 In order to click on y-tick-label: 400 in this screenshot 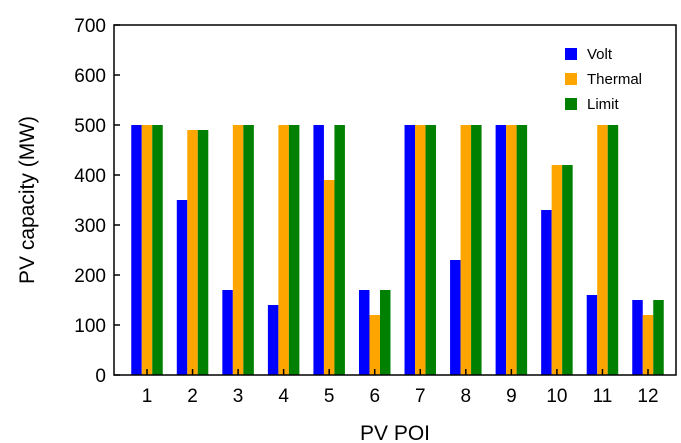, I will do `click(90, 176)`.